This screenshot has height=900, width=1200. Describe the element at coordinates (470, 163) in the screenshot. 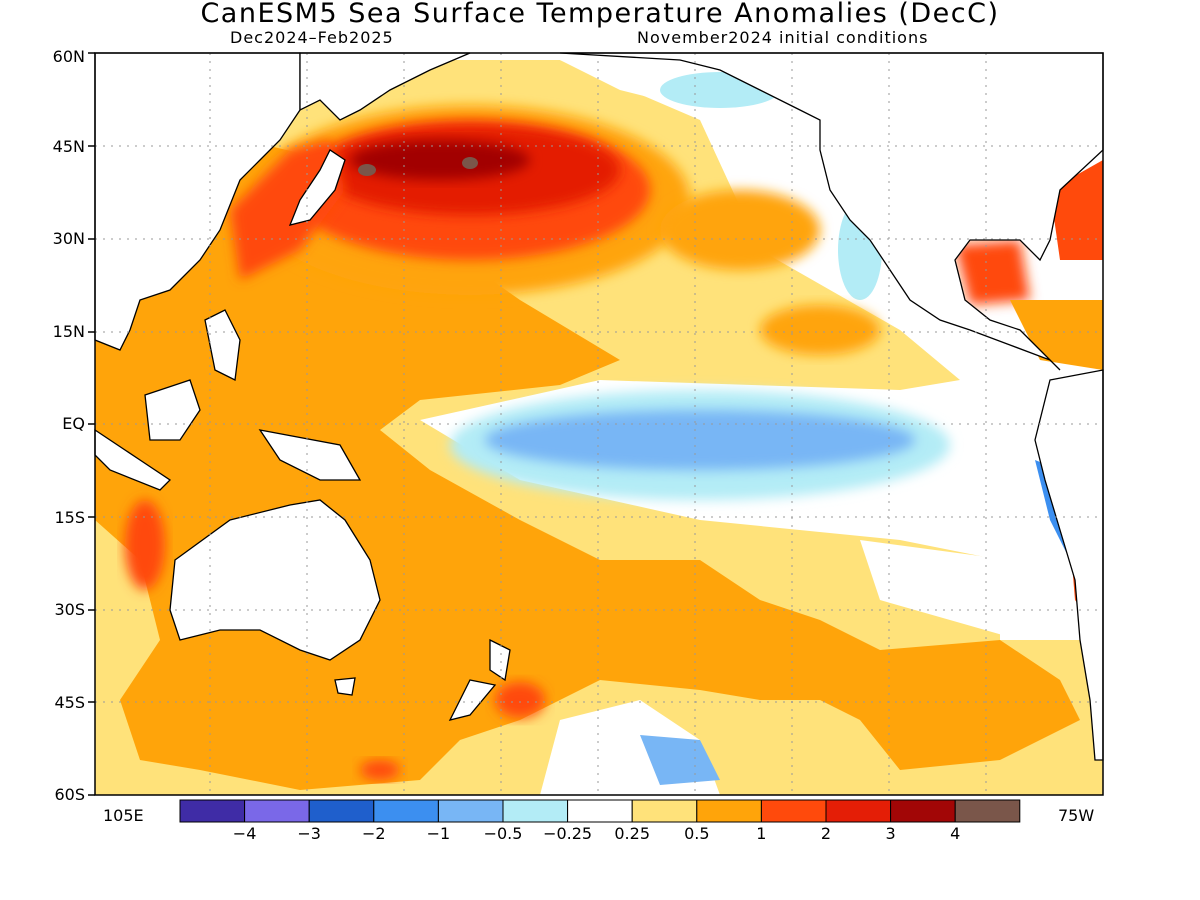

I see `anomaly-max-east` at that location.